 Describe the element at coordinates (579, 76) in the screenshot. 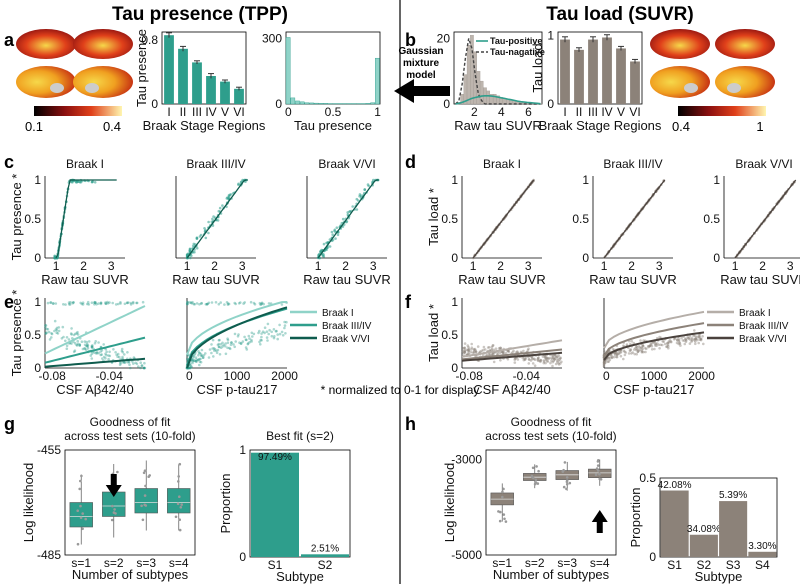

I see `b_bar-bar` at that location.